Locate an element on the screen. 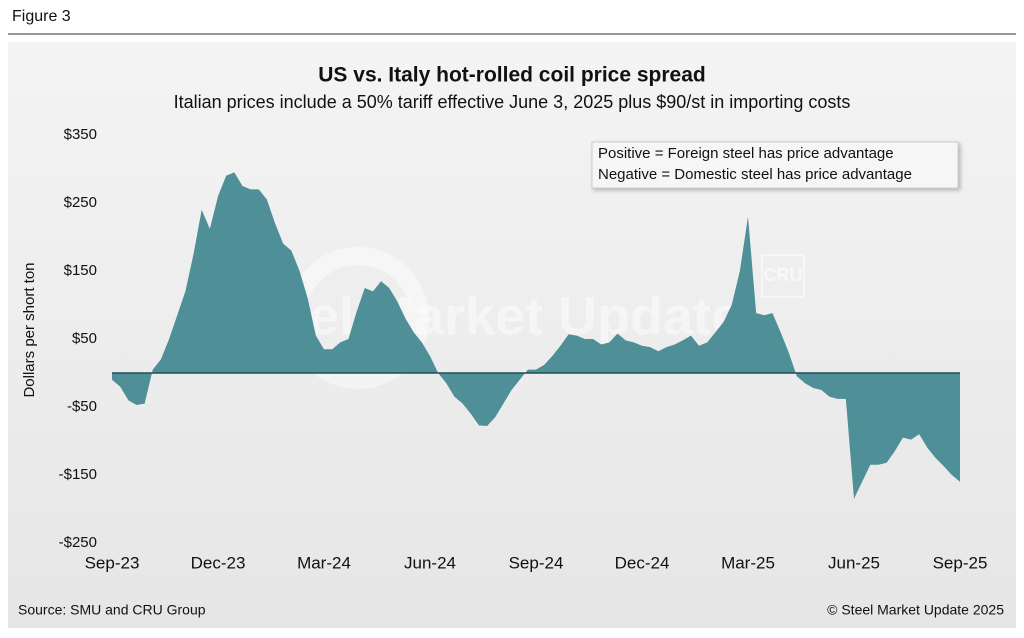 This screenshot has width=1024, height=638. y-tick-label: -$250 is located at coordinates (78, 542).